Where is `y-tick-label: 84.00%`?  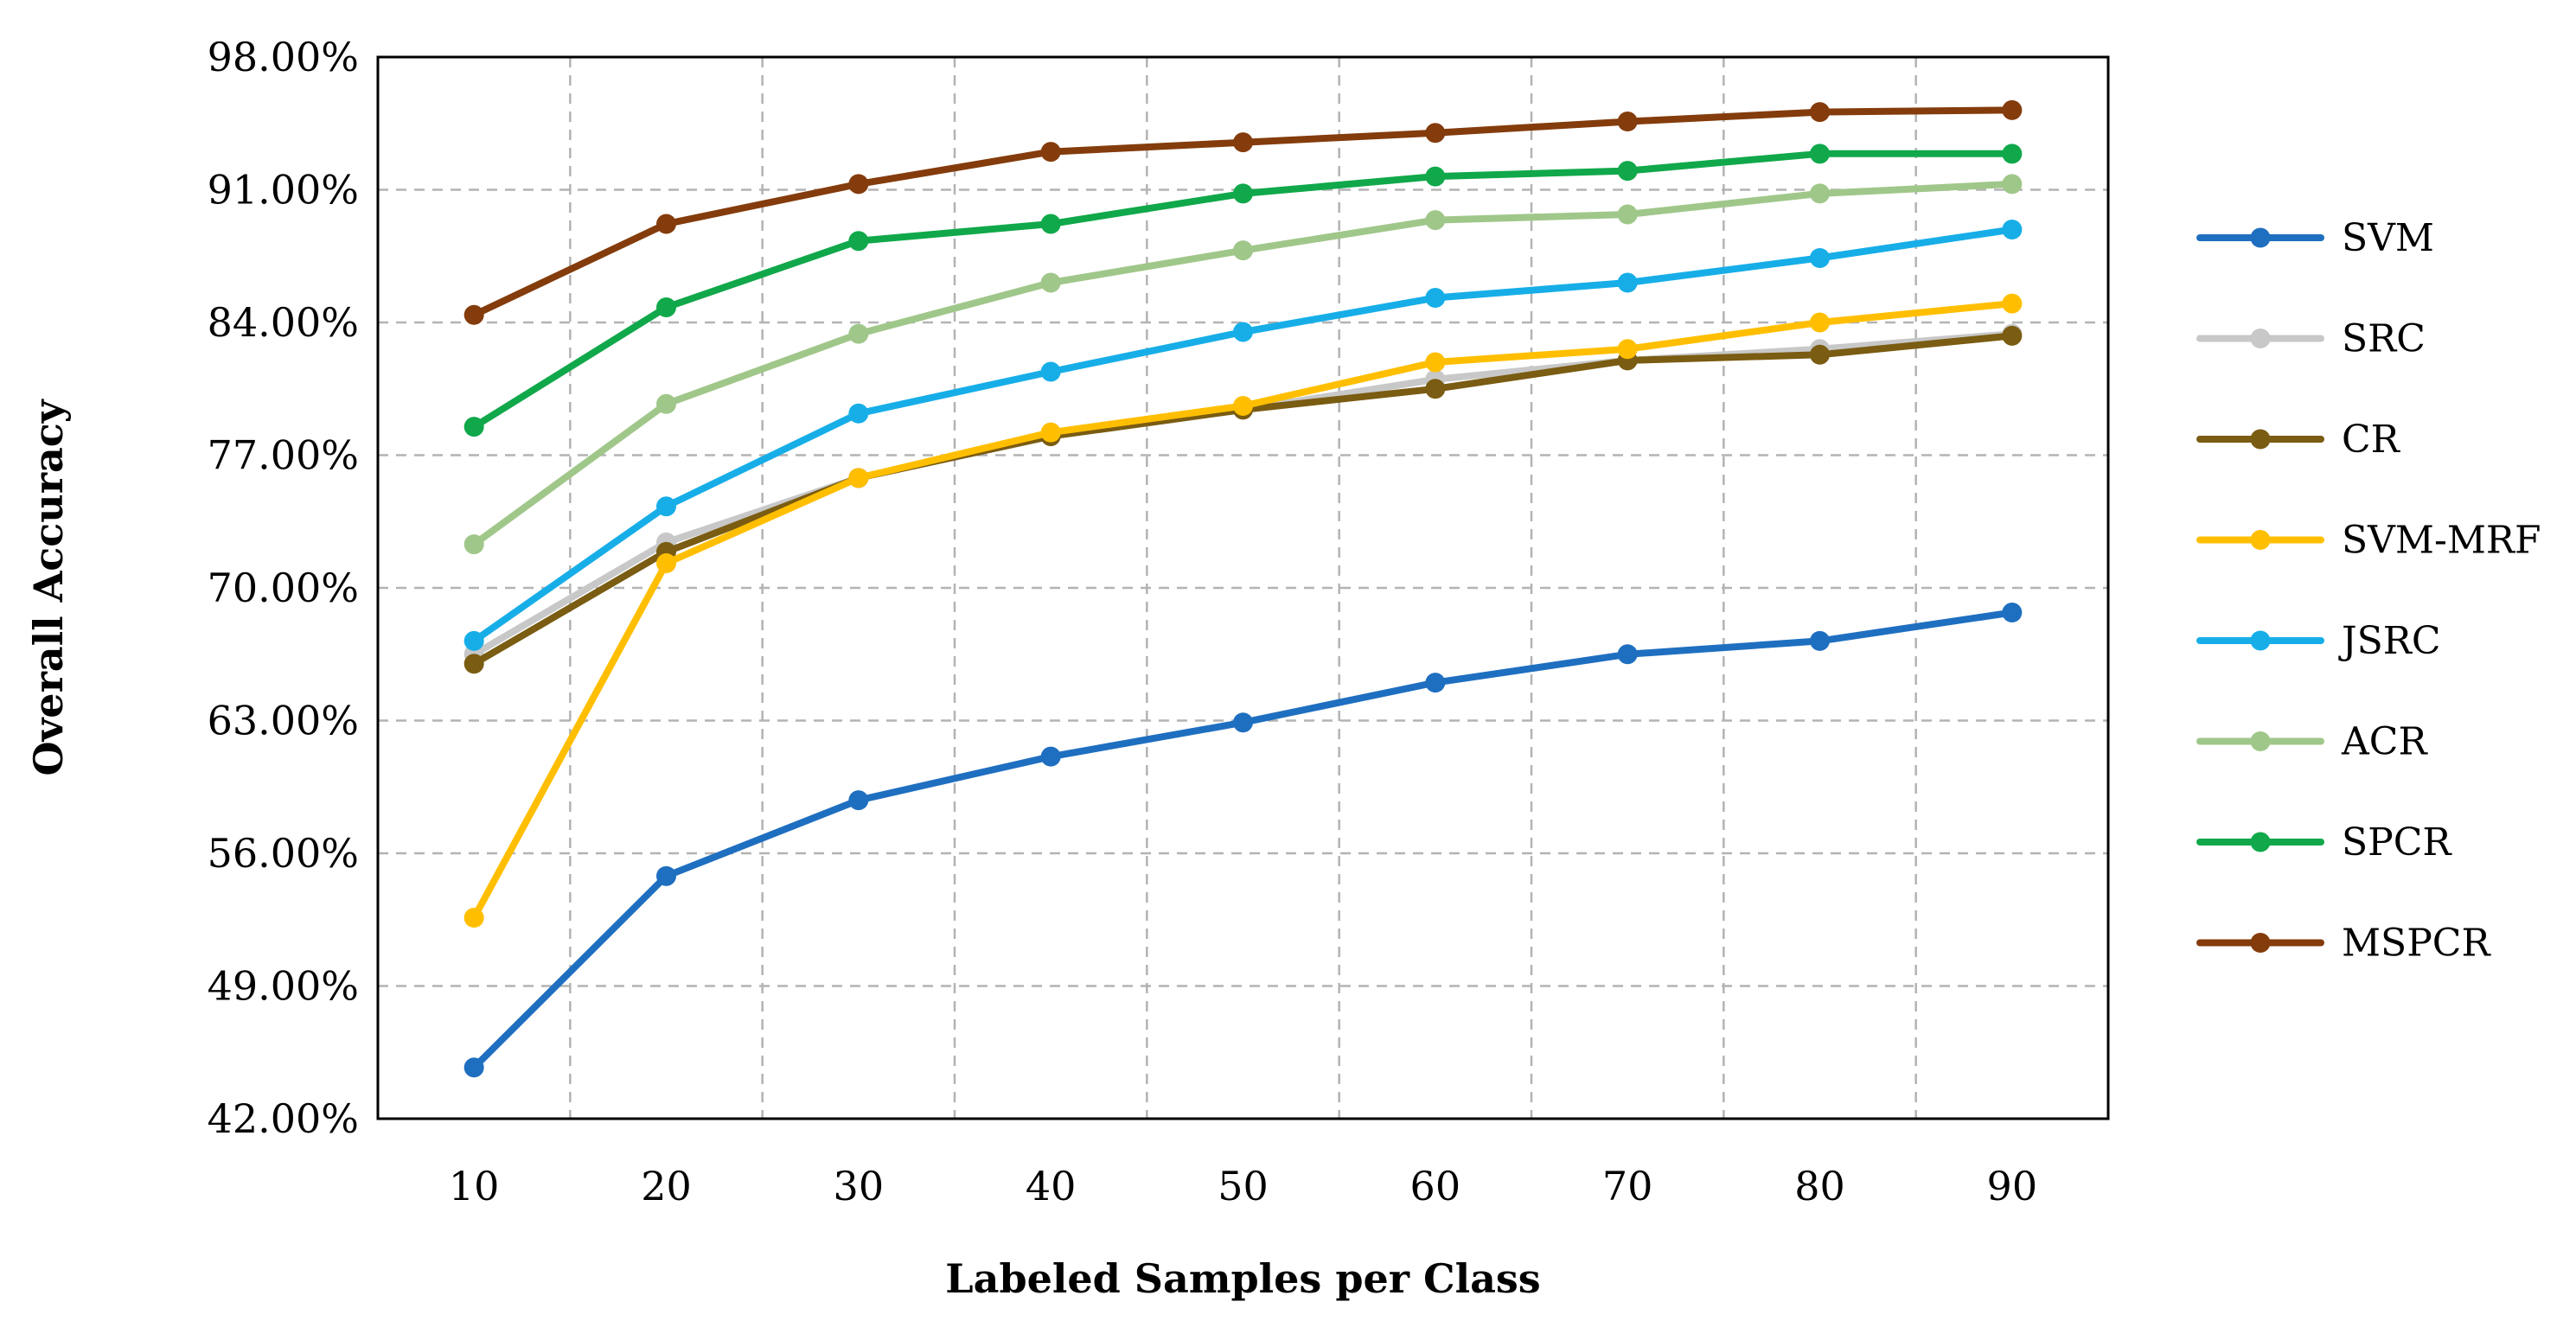 y-tick-label: 84.00% is located at coordinates (283, 322).